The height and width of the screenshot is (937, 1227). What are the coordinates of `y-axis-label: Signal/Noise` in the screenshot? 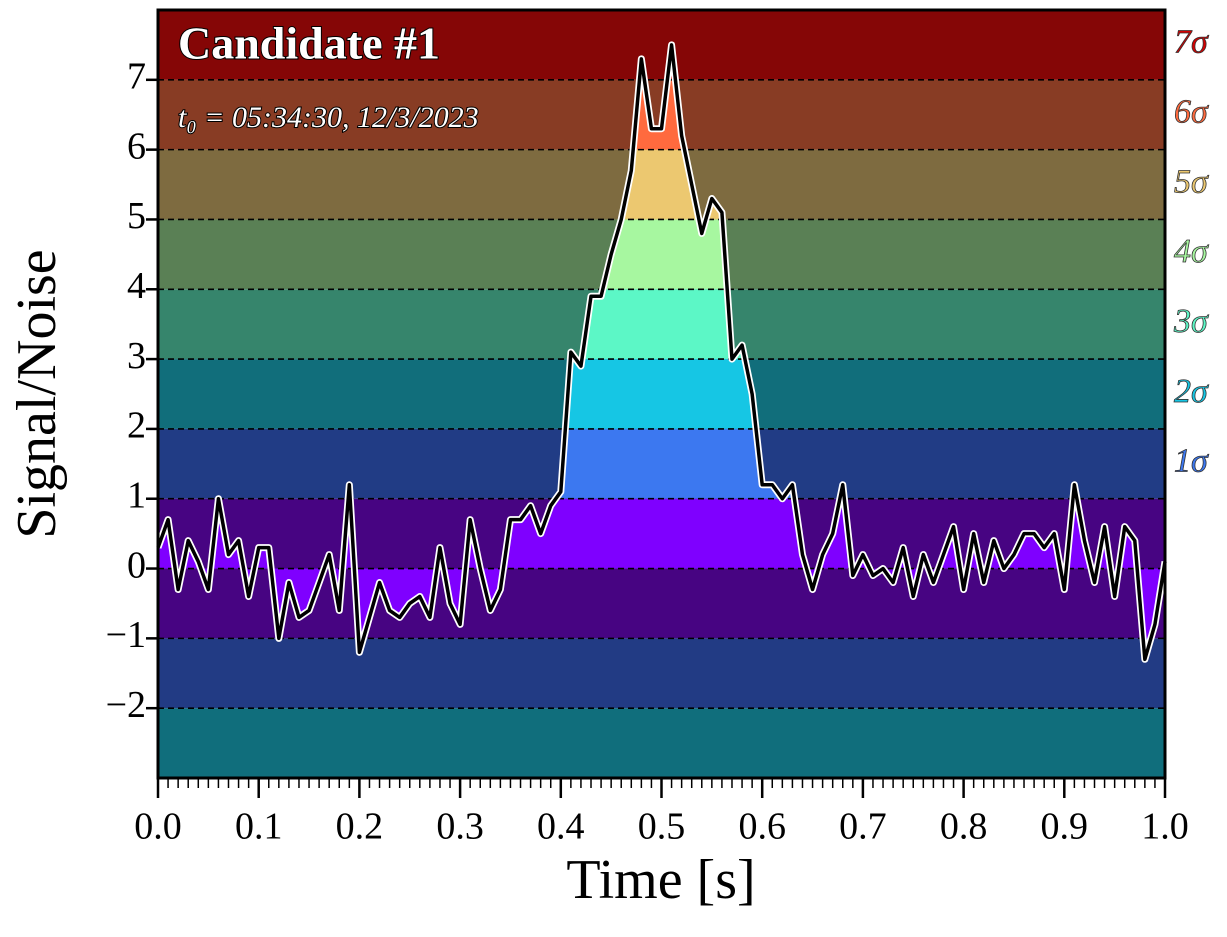 It's located at (37, 393).